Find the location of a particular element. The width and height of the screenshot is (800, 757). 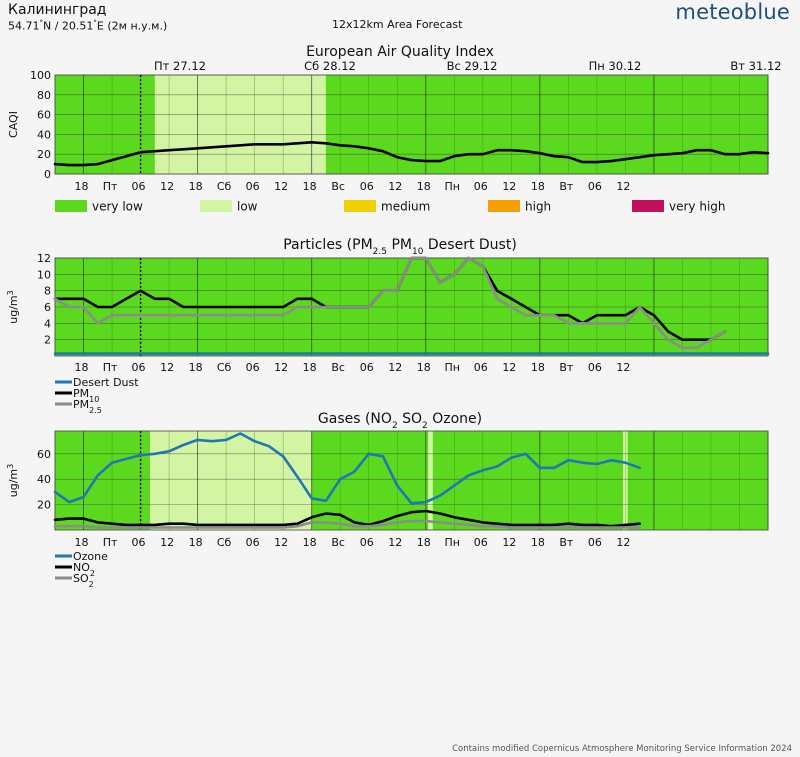

plot-frame is located at coordinates (411, 124).